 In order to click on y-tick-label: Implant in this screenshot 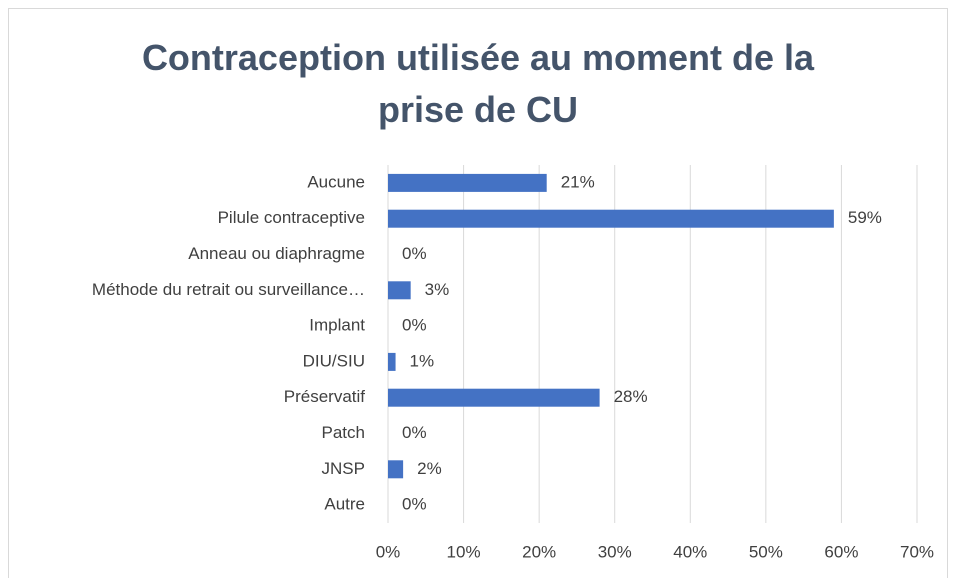, I will do `click(337, 325)`.